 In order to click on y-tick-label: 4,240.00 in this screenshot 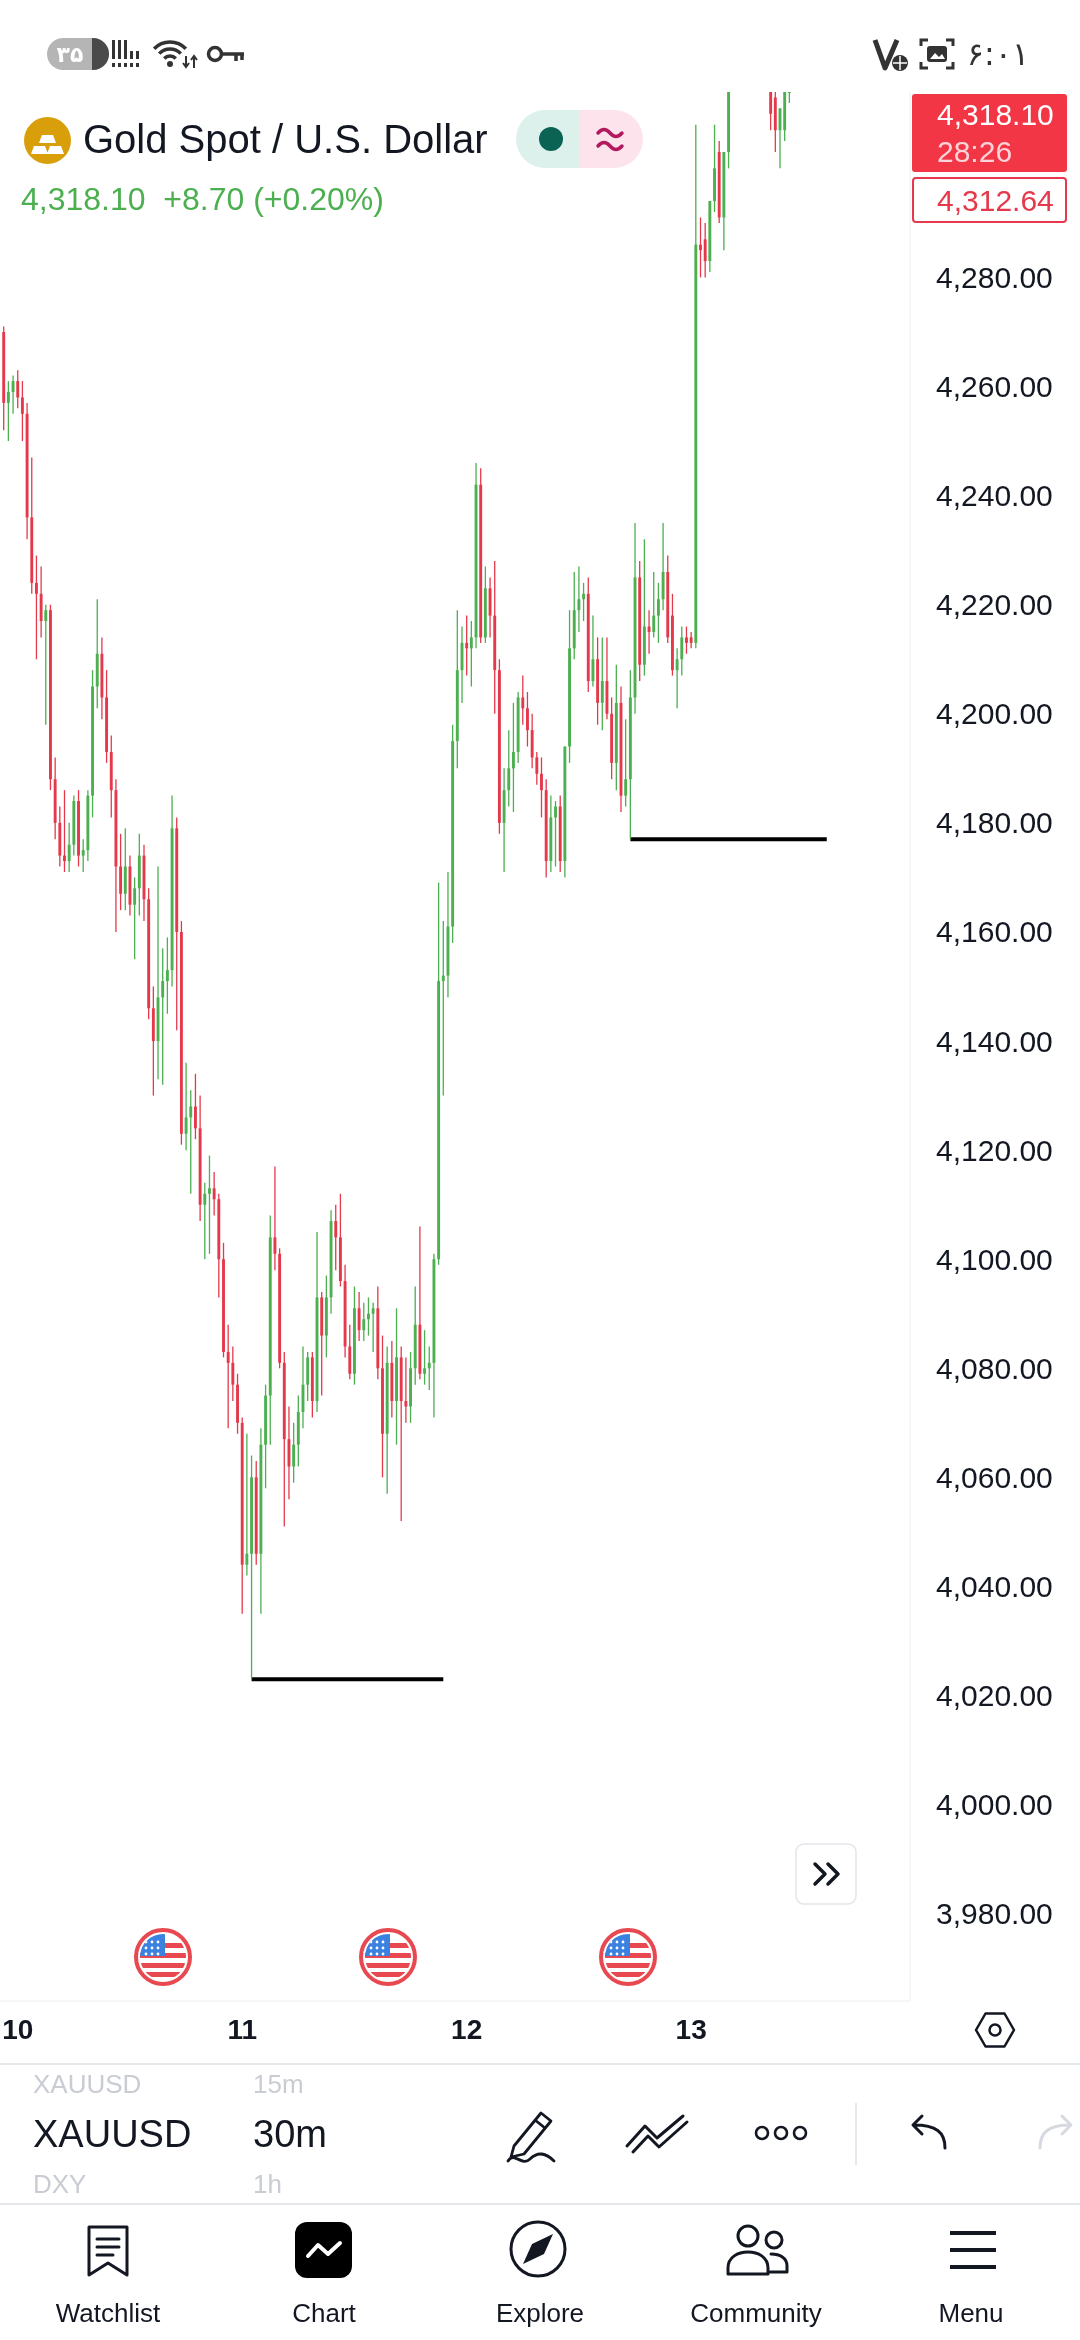, I will do `click(994, 496)`.